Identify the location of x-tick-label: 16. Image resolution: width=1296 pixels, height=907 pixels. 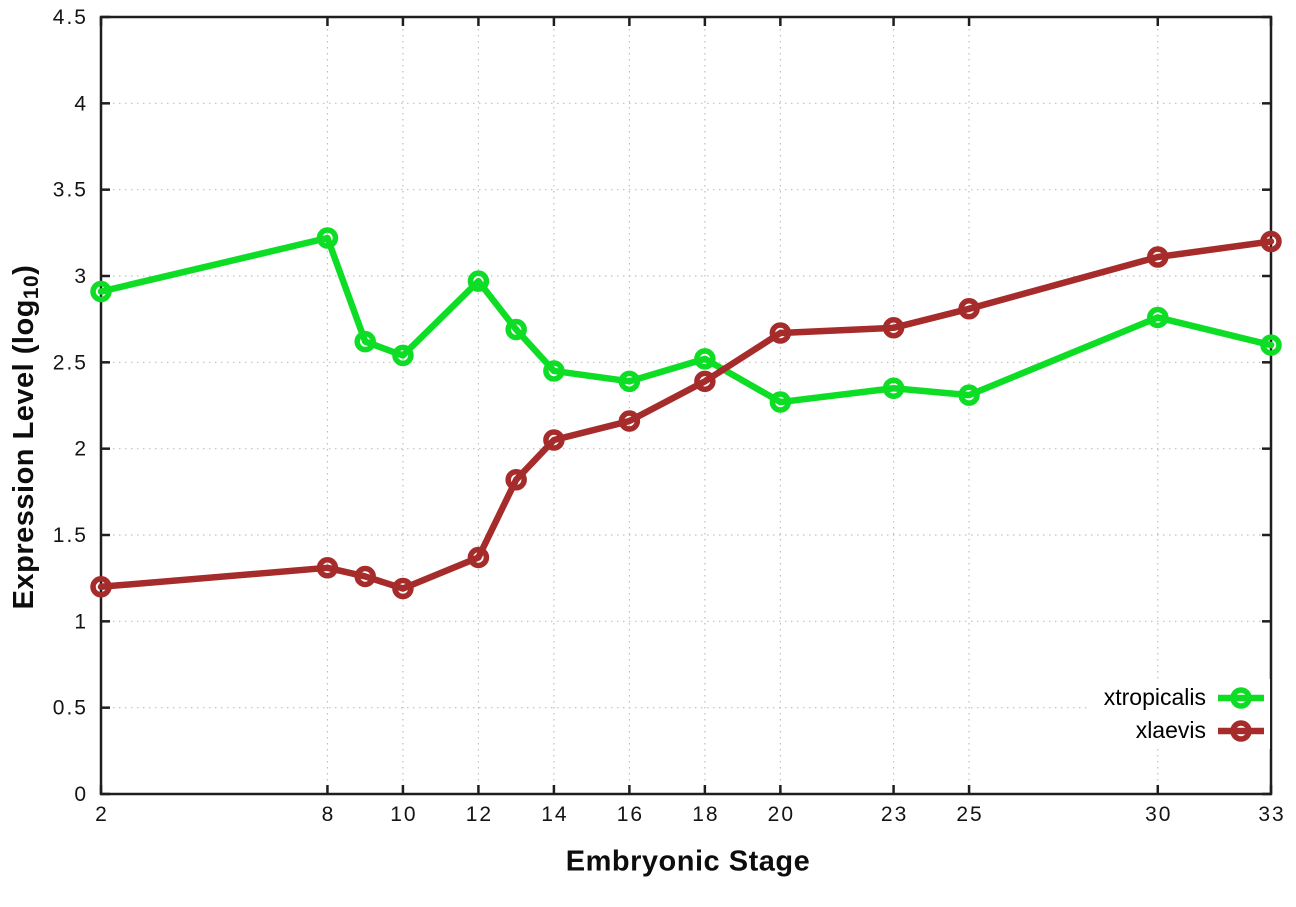
(630, 814).